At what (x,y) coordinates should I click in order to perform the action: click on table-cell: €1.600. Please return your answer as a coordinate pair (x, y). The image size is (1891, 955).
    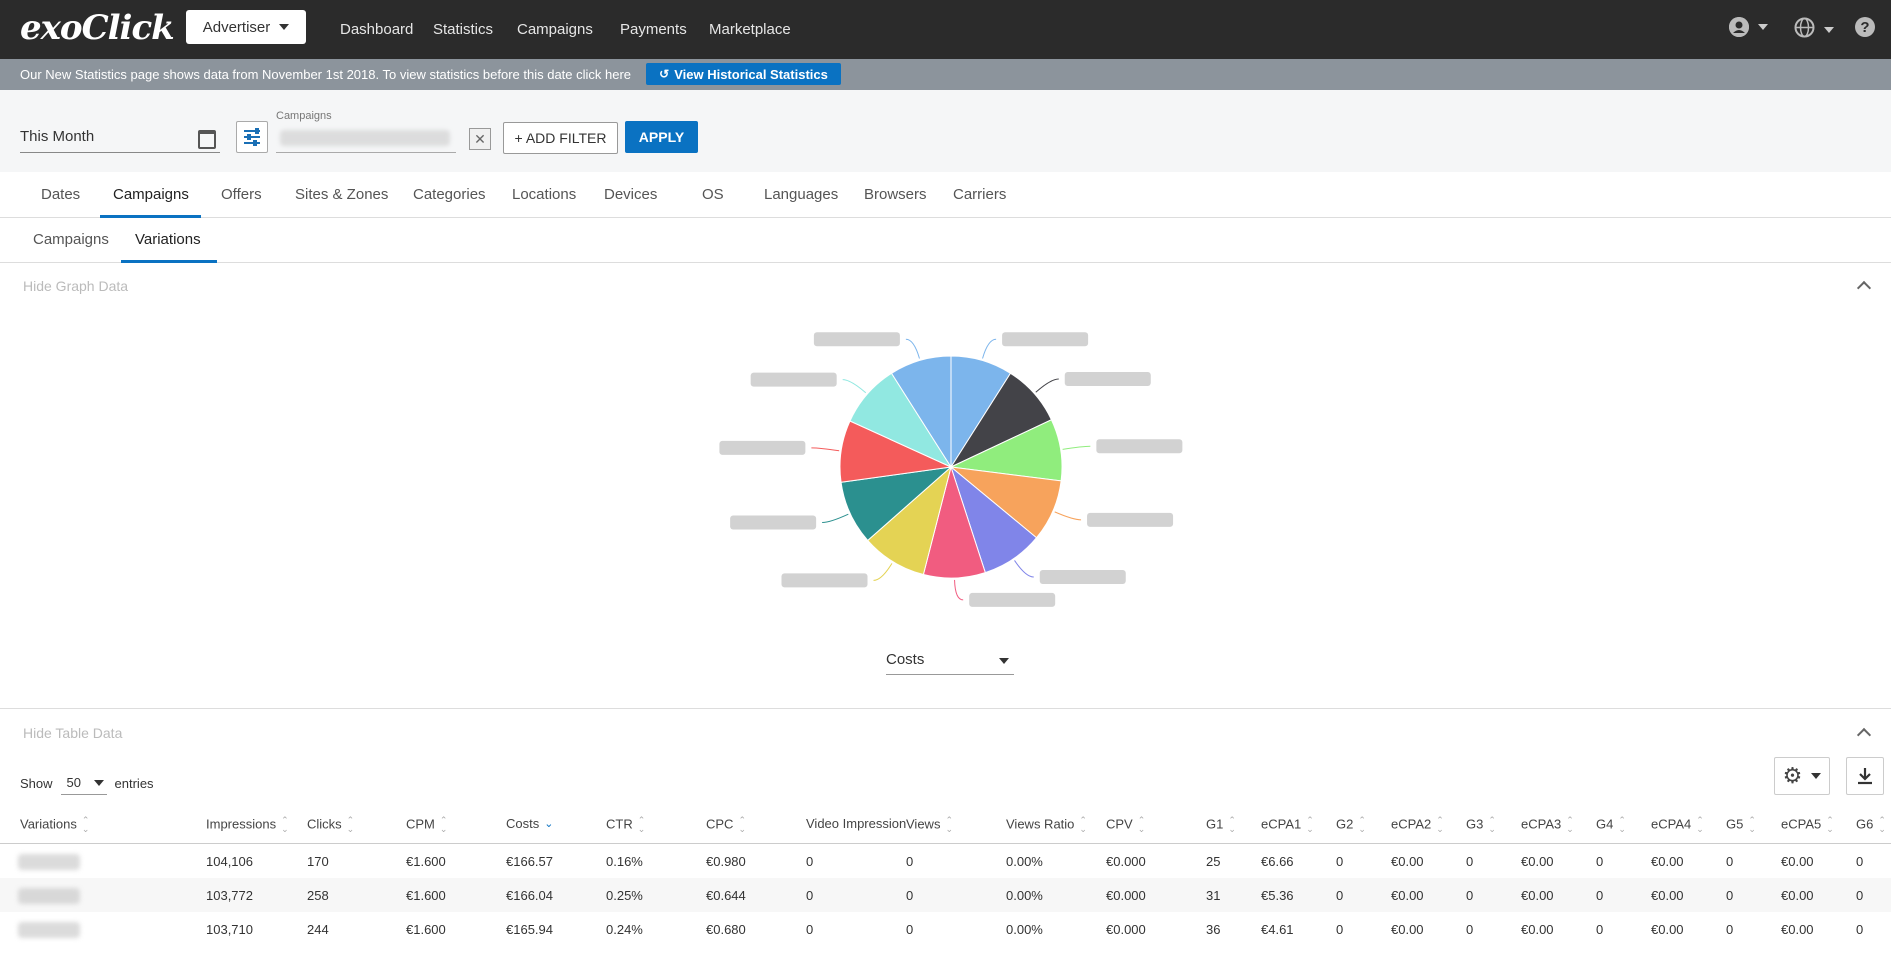
    Looking at the image, I should click on (426, 861).